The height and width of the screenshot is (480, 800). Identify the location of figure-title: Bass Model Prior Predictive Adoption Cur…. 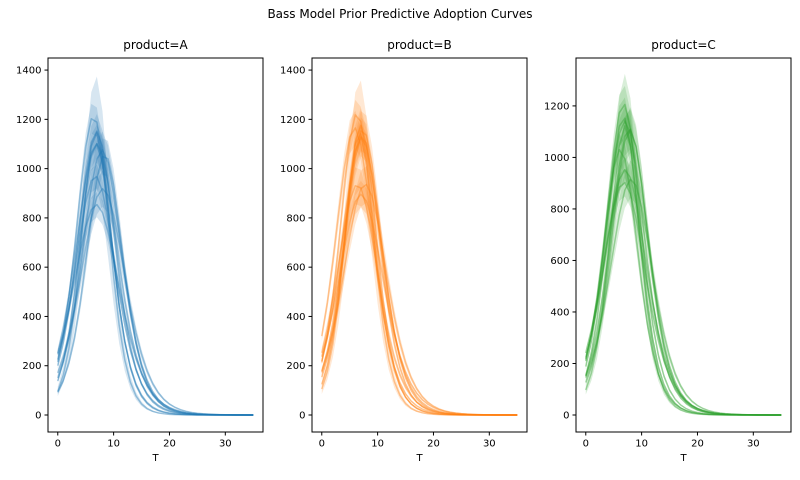
(400, 14).